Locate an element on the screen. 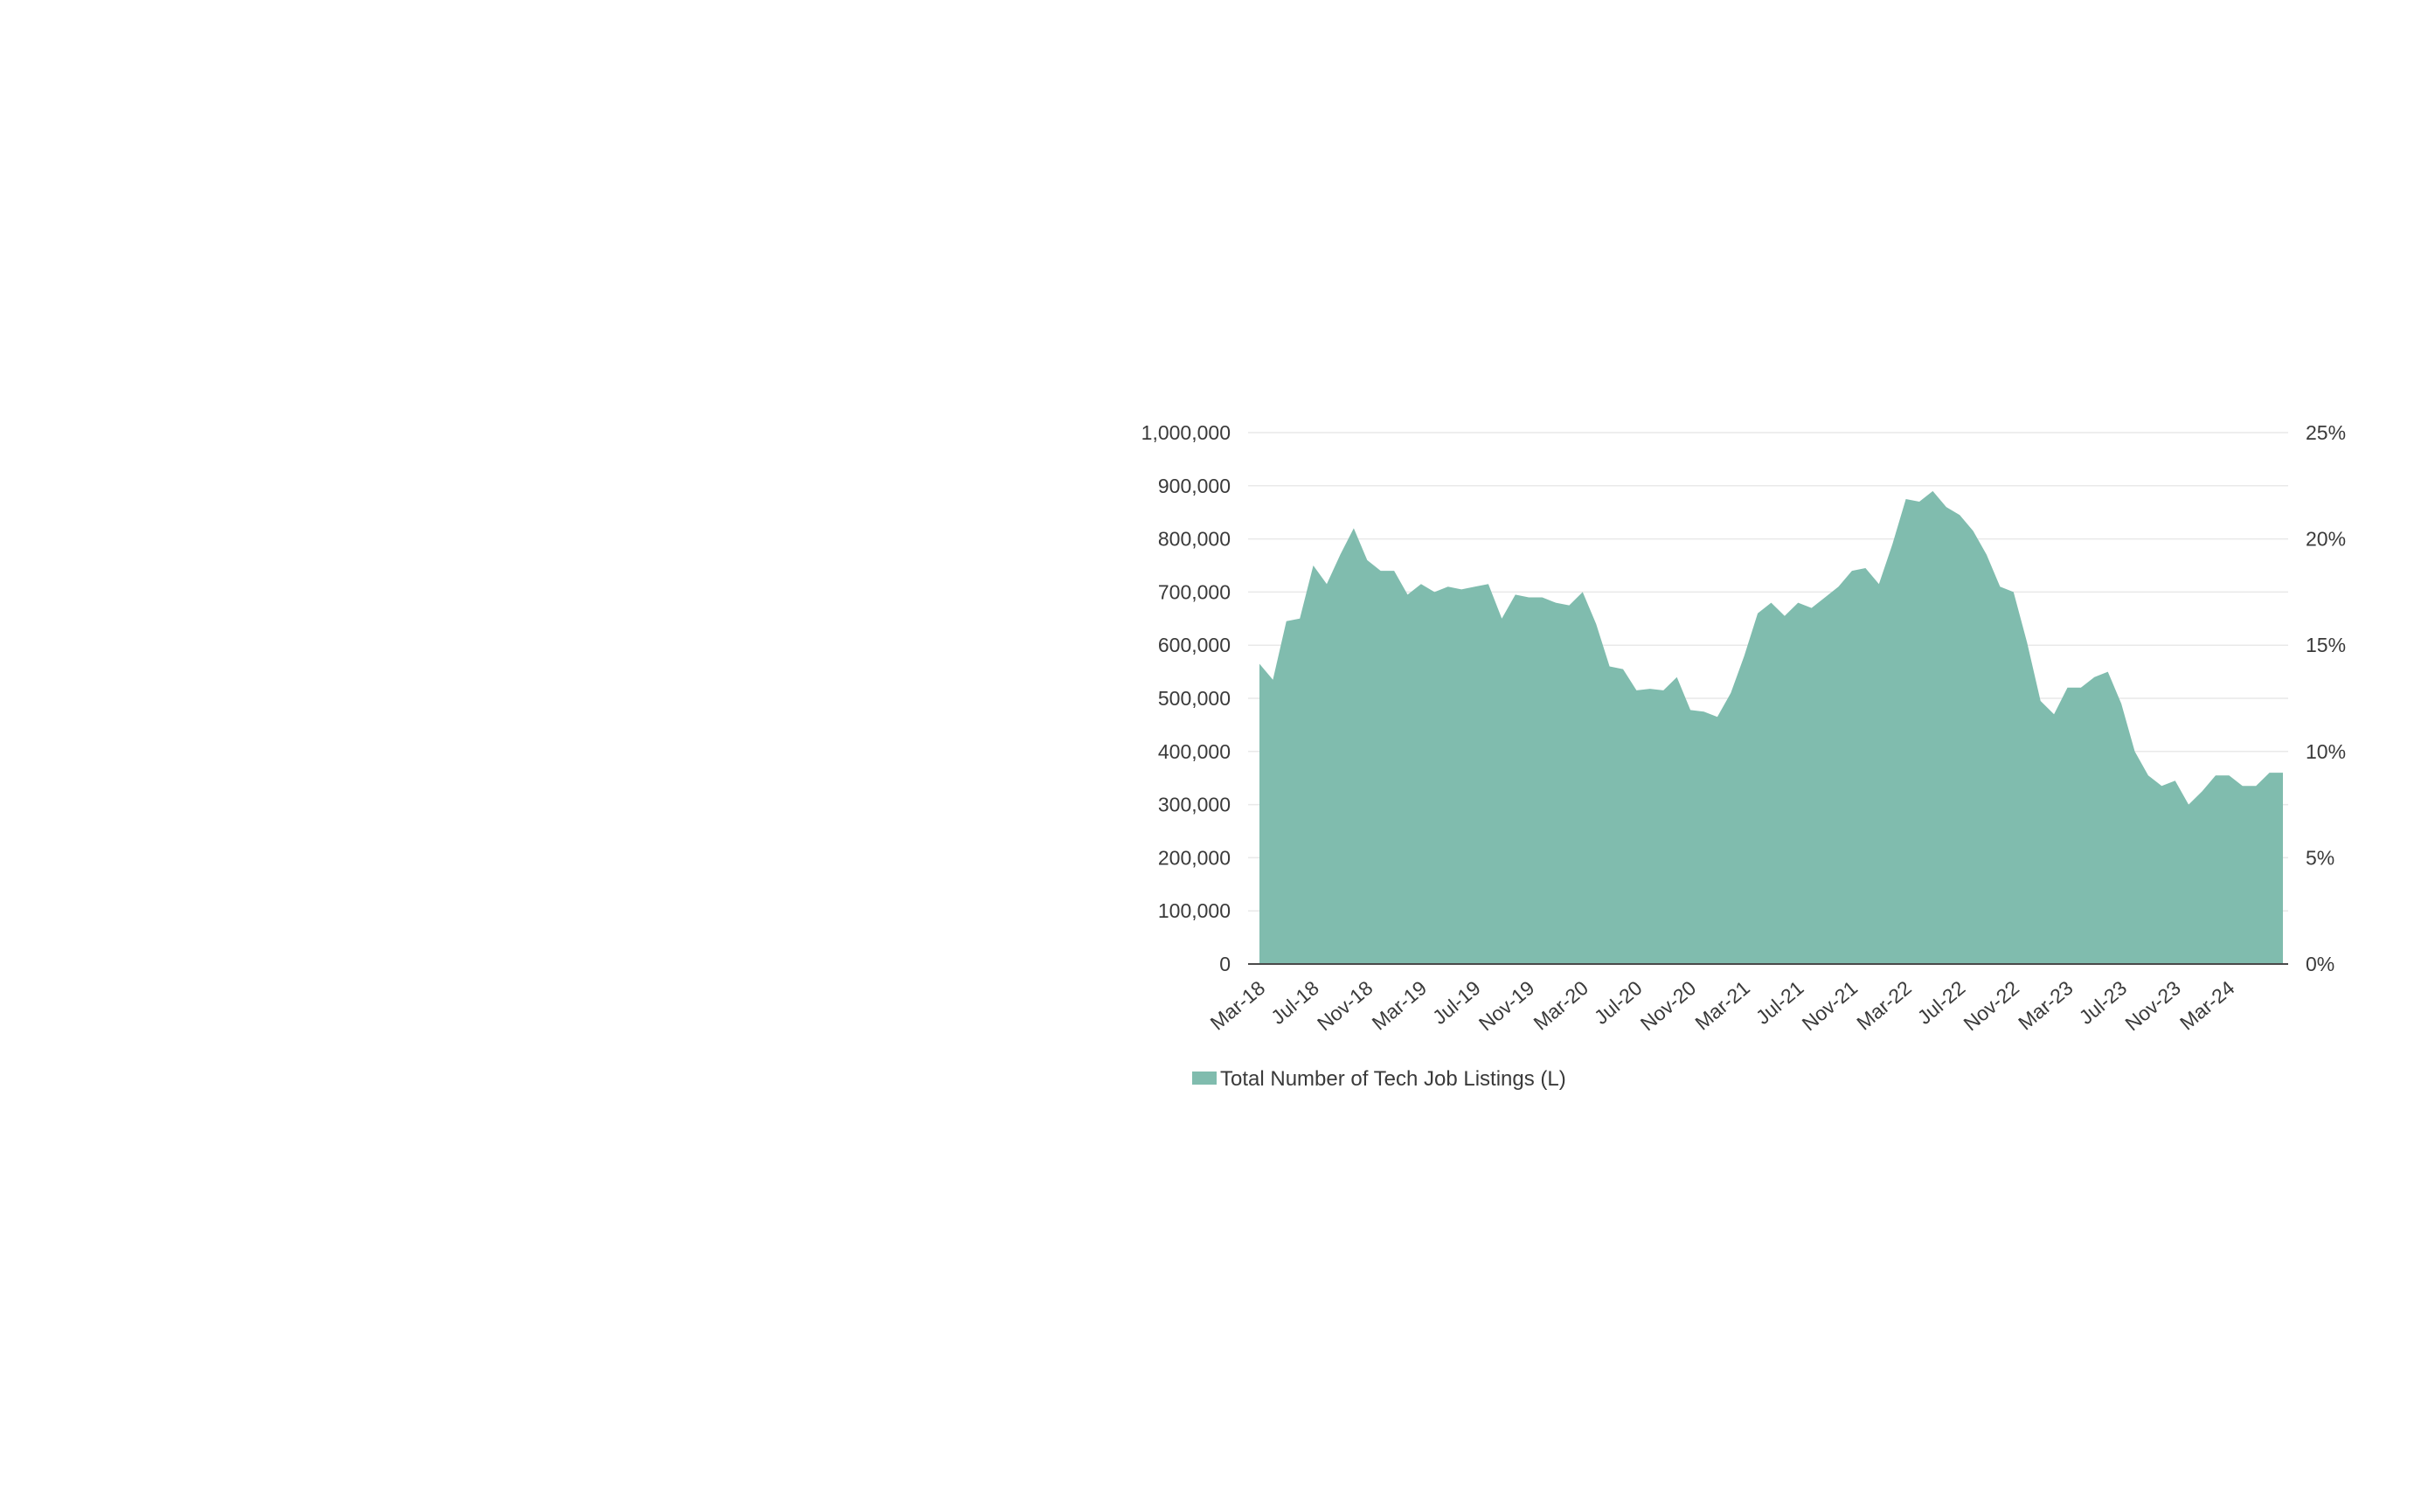 This screenshot has width=2428, height=1512. x-tick-label: Mar-23 is located at coordinates (2046, 1005).